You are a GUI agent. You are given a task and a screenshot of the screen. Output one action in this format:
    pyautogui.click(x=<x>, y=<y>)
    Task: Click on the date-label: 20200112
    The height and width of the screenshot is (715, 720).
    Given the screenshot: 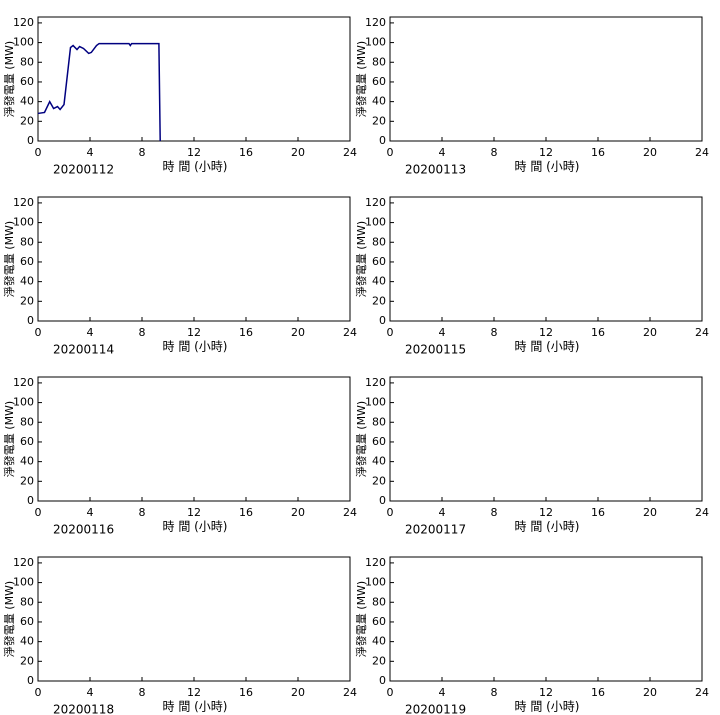 What is the action you would take?
    pyautogui.click(x=83, y=170)
    